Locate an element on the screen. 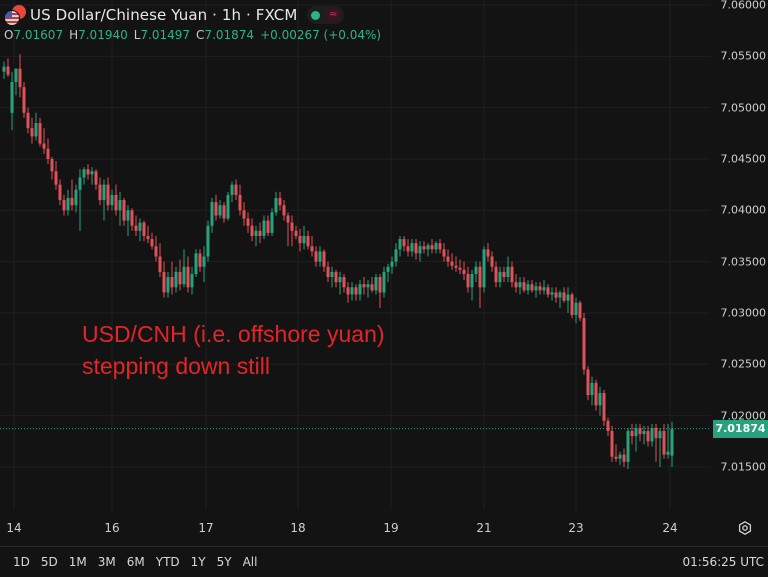 This screenshot has width=768, height=577. chart-settings-icon is located at coordinates (745, 528).